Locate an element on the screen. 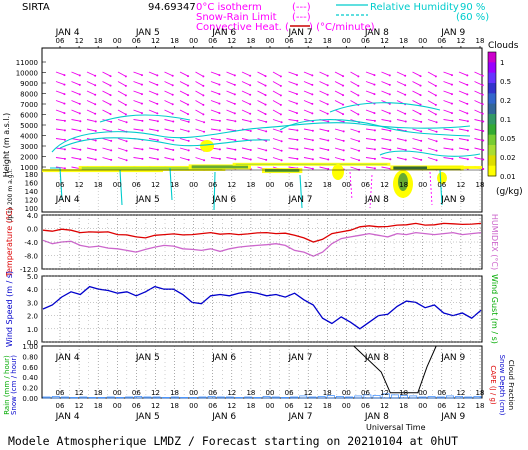 Image resolution: width=528 pixels, height=450 pixels. cloud-blob-core is located at coordinates (403, 182).